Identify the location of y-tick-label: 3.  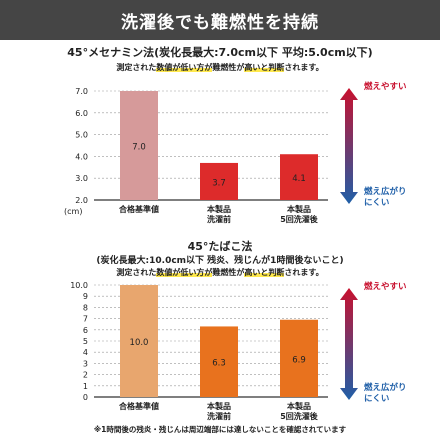
(85, 363).